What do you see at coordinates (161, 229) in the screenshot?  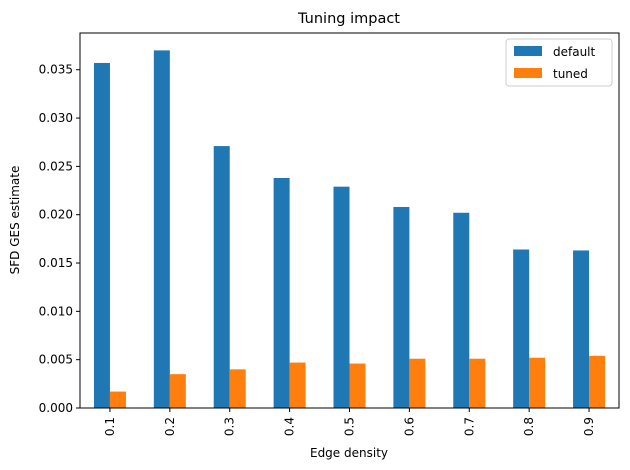 I see `bar-default-0.2` at bounding box center [161, 229].